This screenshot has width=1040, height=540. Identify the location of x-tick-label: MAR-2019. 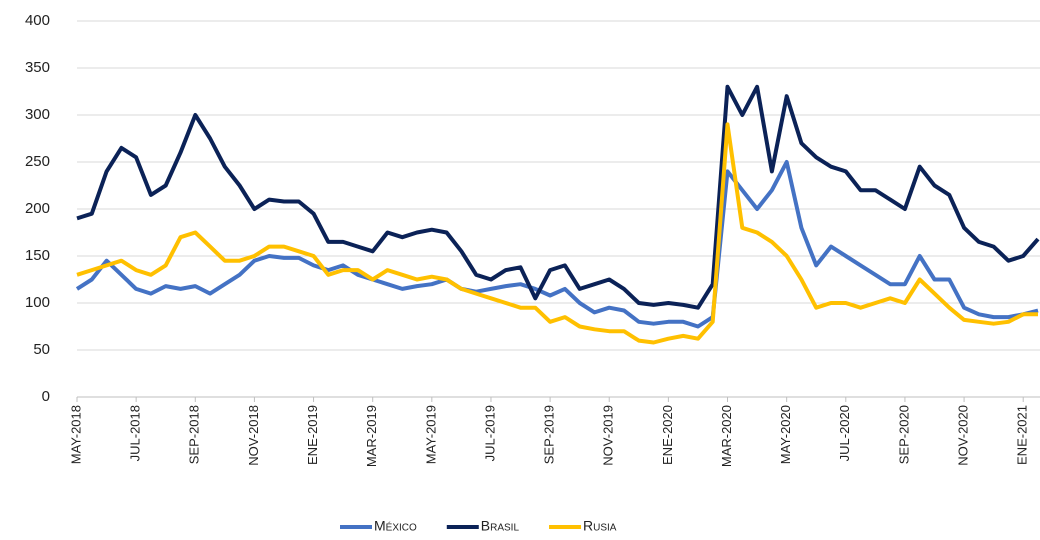
(371, 436).